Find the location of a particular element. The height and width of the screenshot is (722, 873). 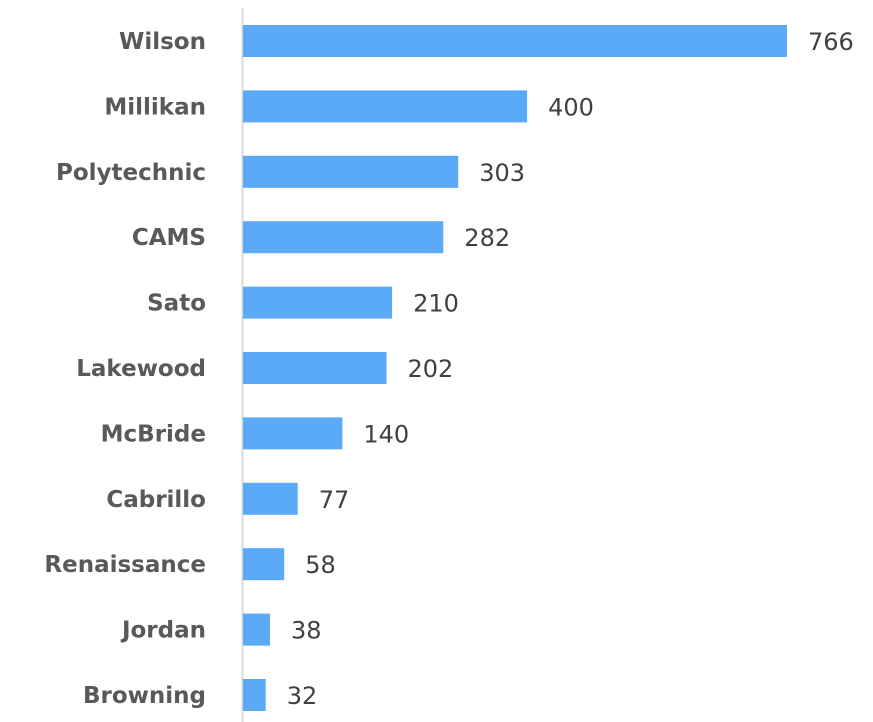

category-label-polytechnic: Polytechnic is located at coordinates (131, 173).